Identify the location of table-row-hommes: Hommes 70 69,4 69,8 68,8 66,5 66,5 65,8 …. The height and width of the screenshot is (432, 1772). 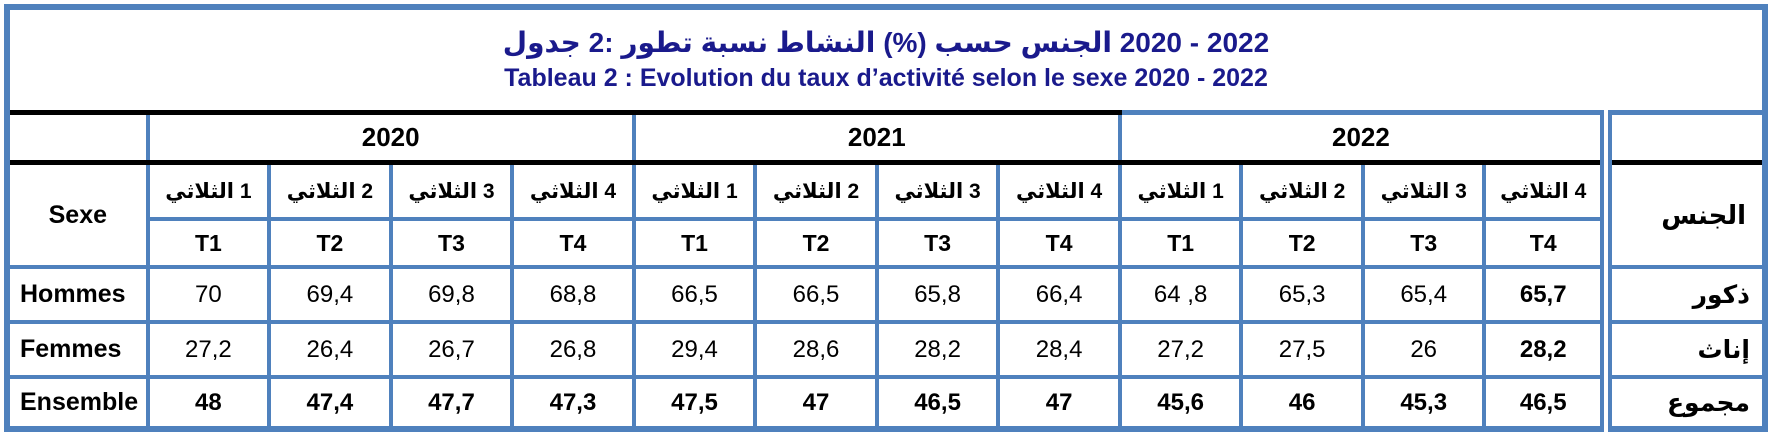
(886, 294).